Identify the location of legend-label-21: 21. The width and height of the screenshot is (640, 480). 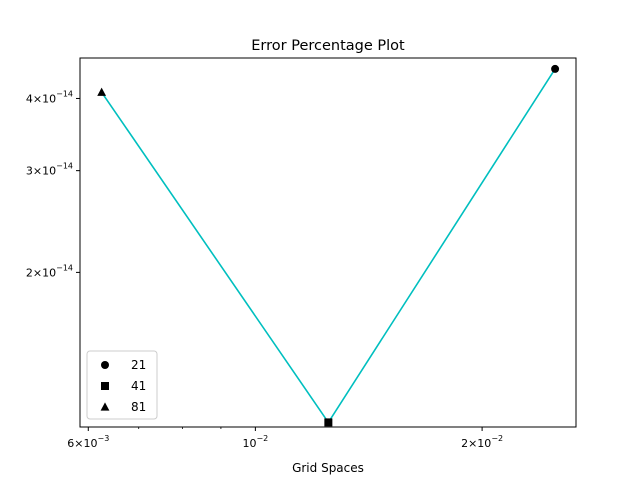
(138, 365).